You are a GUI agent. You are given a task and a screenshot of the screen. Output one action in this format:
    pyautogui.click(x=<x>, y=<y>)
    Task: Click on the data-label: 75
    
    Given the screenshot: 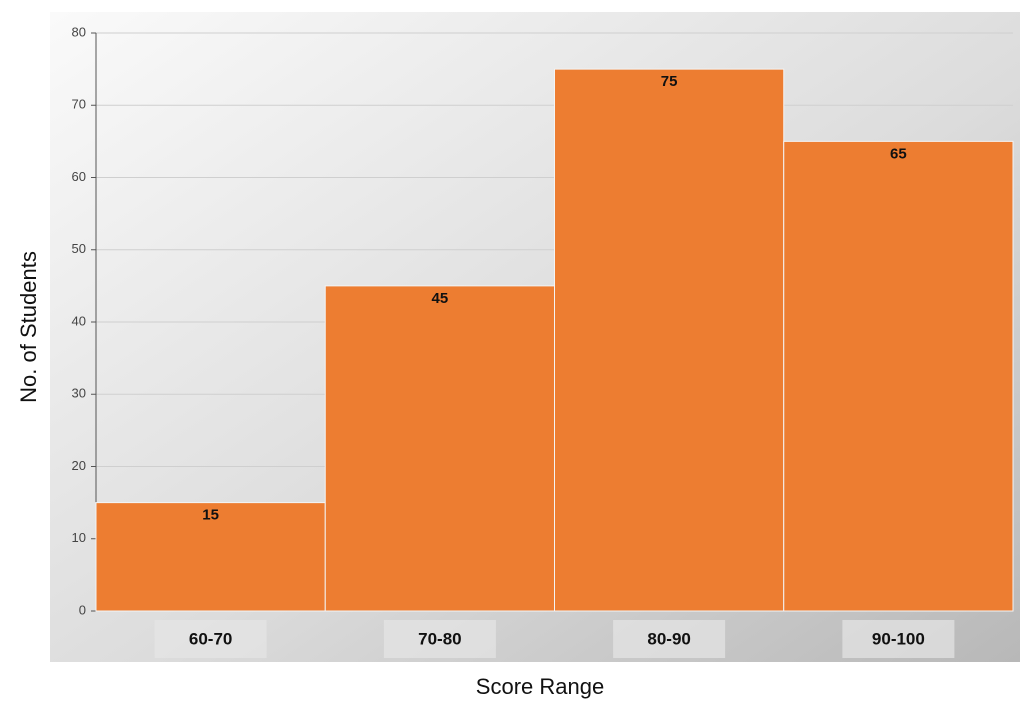 What is the action you would take?
    pyautogui.click(x=669, y=81)
    